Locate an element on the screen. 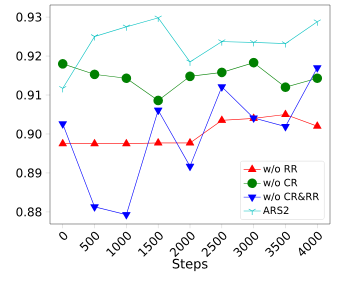 This screenshot has height=297, width=343. y-tick-label: 0.91 is located at coordinates (29, 95).